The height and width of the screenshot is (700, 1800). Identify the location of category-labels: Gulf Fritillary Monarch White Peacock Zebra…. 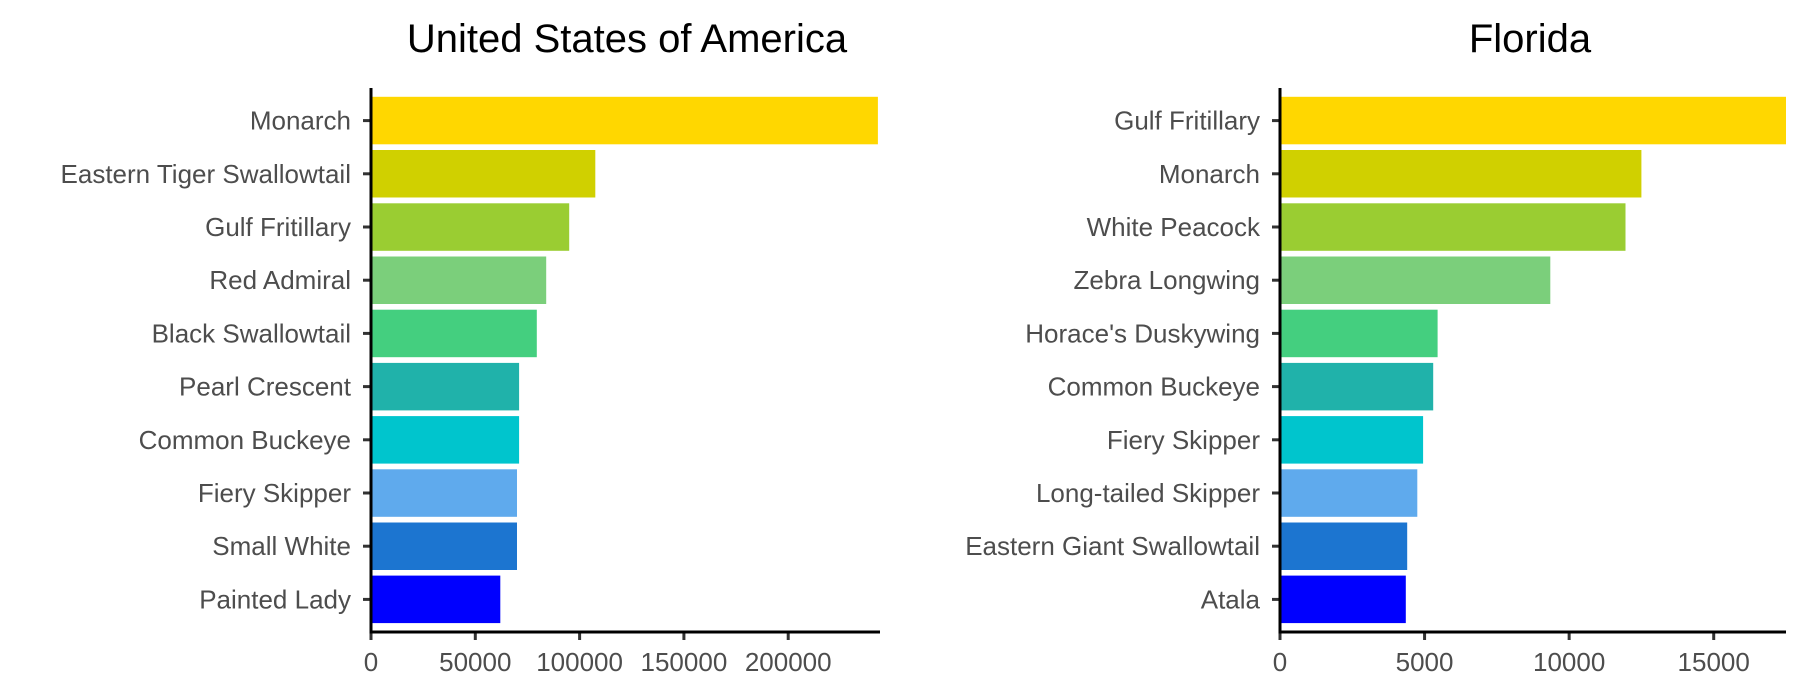
(1113, 360).